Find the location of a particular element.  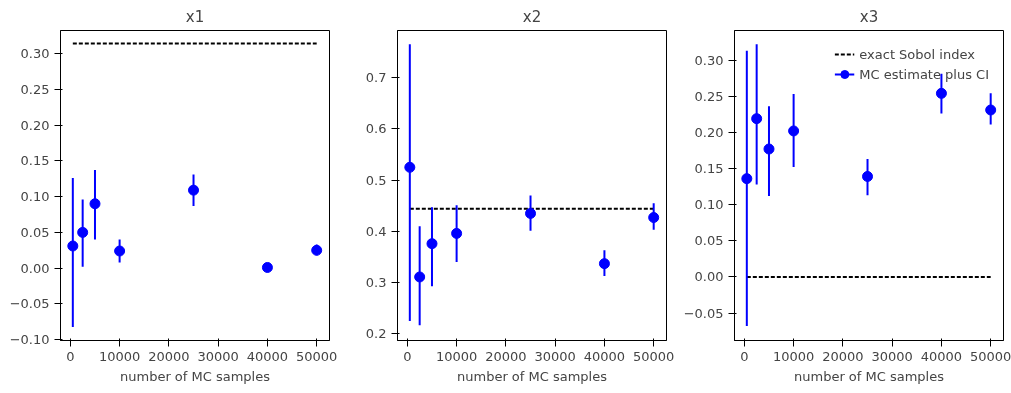

chart-title: x2 is located at coordinates (532, 16).